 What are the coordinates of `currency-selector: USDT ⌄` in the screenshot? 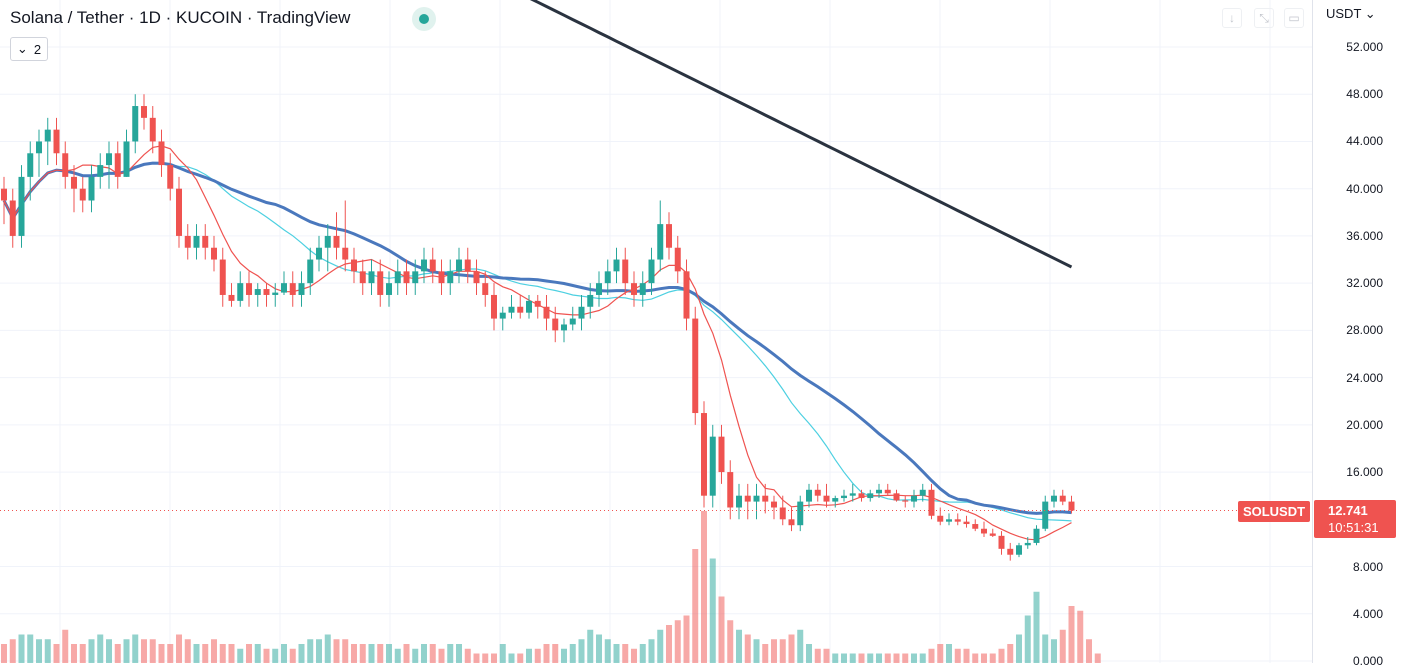 It's located at (1351, 14).